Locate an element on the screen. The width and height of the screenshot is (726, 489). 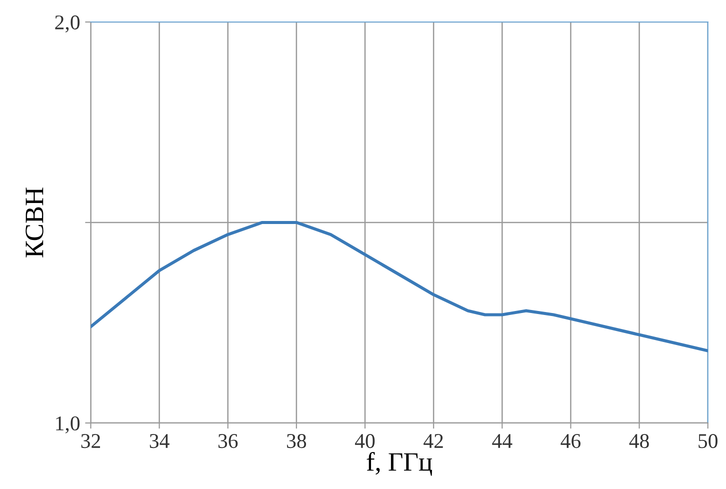
x-tick-label: 42 is located at coordinates (433, 441).